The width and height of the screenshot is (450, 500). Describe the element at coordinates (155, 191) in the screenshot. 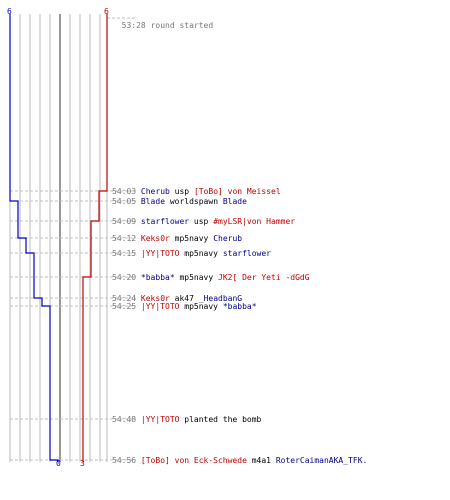

I see `event-killer: Cherub` at that location.